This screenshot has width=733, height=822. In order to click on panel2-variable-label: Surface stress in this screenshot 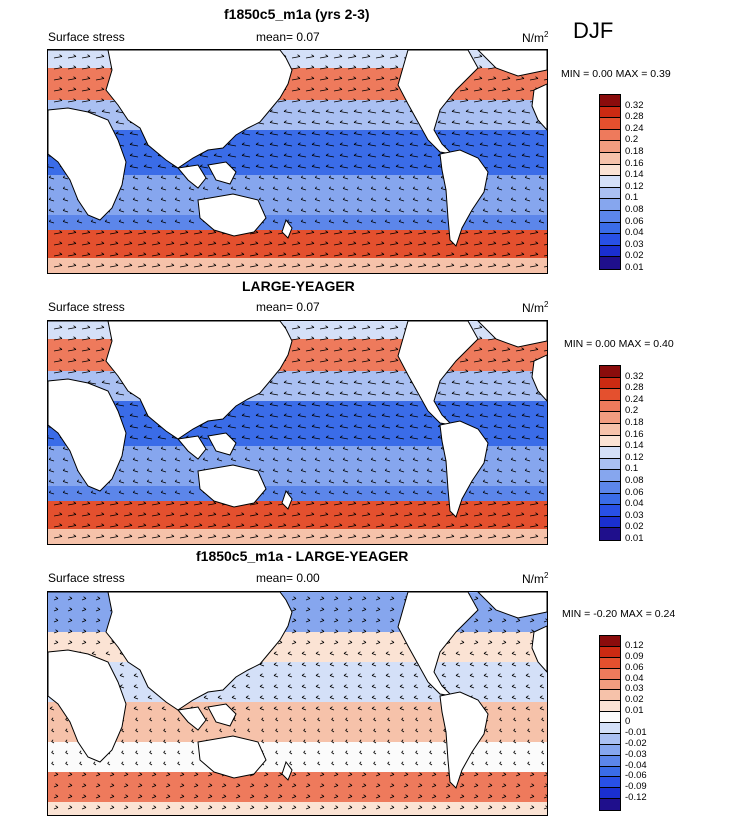, I will do `click(86, 307)`.